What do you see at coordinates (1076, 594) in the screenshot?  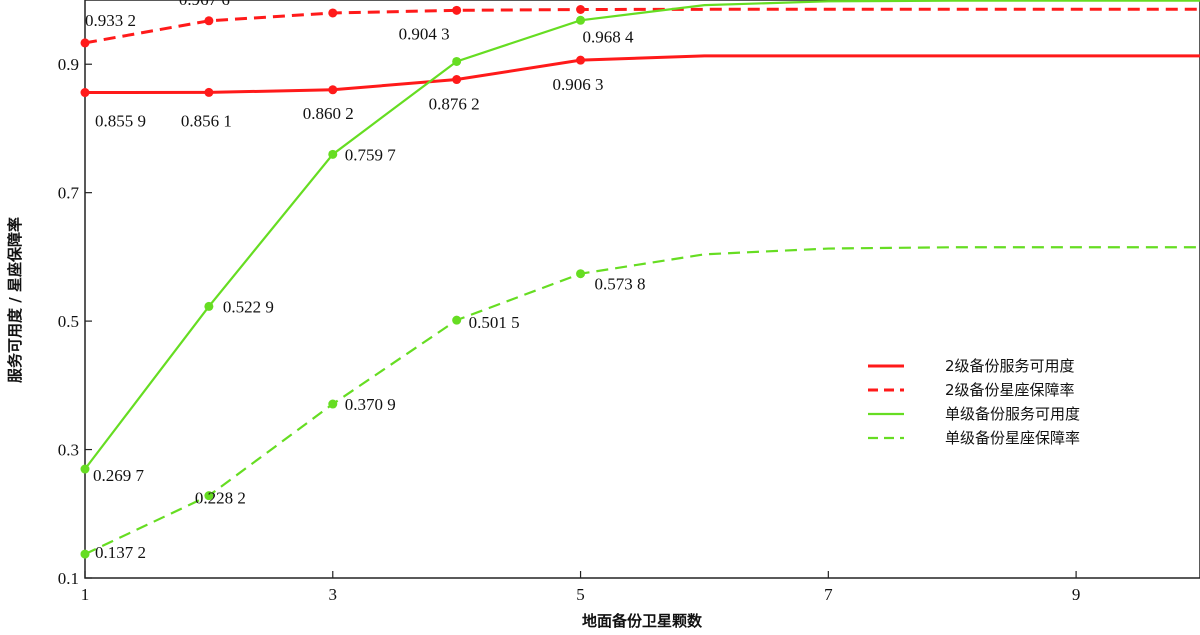 I see `x-tick-label: 9` at bounding box center [1076, 594].